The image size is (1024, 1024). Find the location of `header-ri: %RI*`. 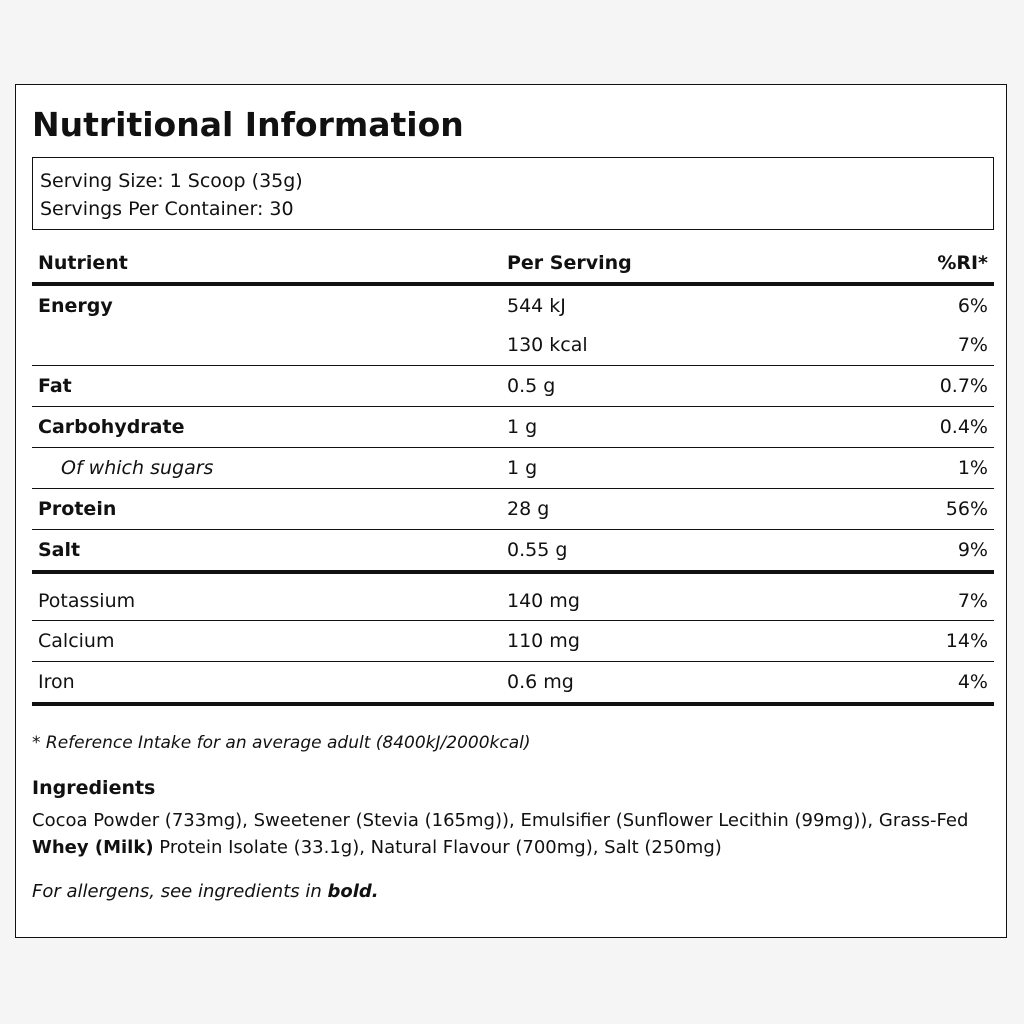

header-ri: %RI* is located at coordinates (962, 263).